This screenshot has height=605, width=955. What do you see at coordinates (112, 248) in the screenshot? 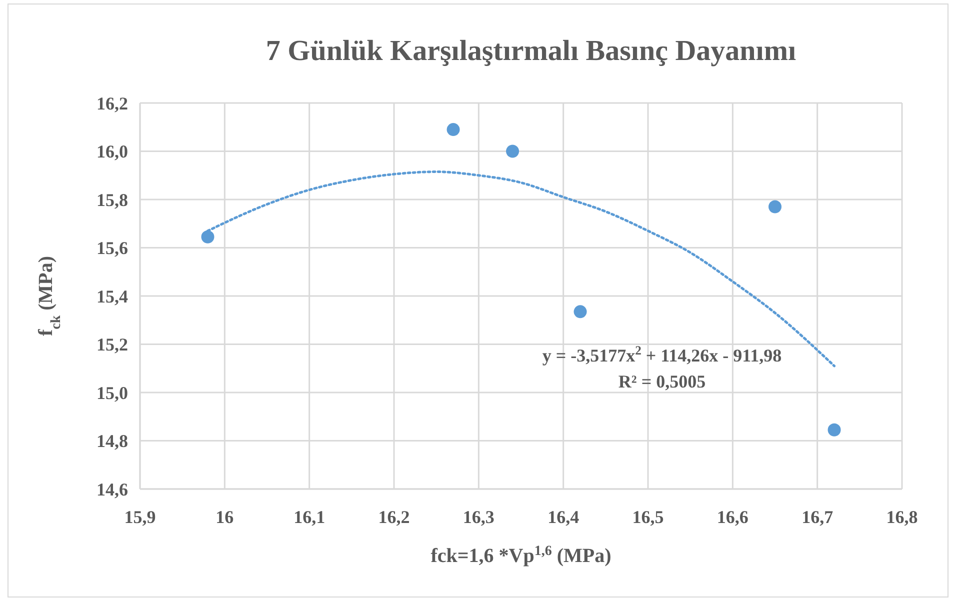
I see `y-tick-label: 15,6` at bounding box center [112, 248].